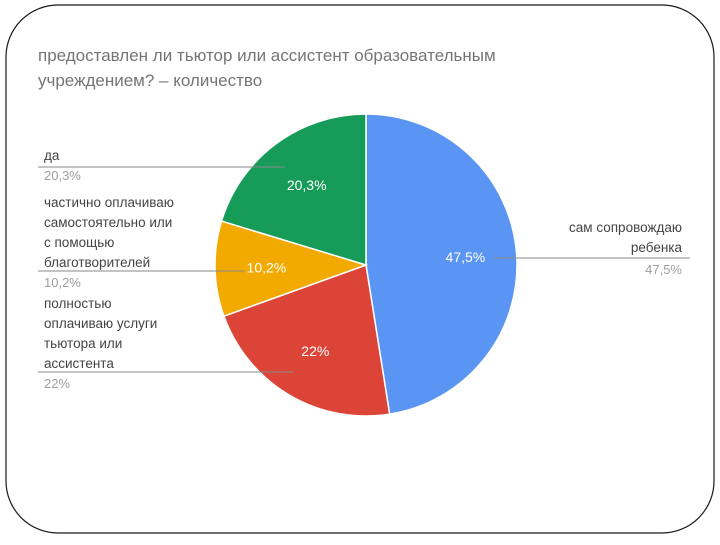 The width and height of the screenshot is (720, 545). Describe the element at coordinates (150, 80) in the screenshot. I see `chart-title-line-2: учреждением? – количество` at that location.